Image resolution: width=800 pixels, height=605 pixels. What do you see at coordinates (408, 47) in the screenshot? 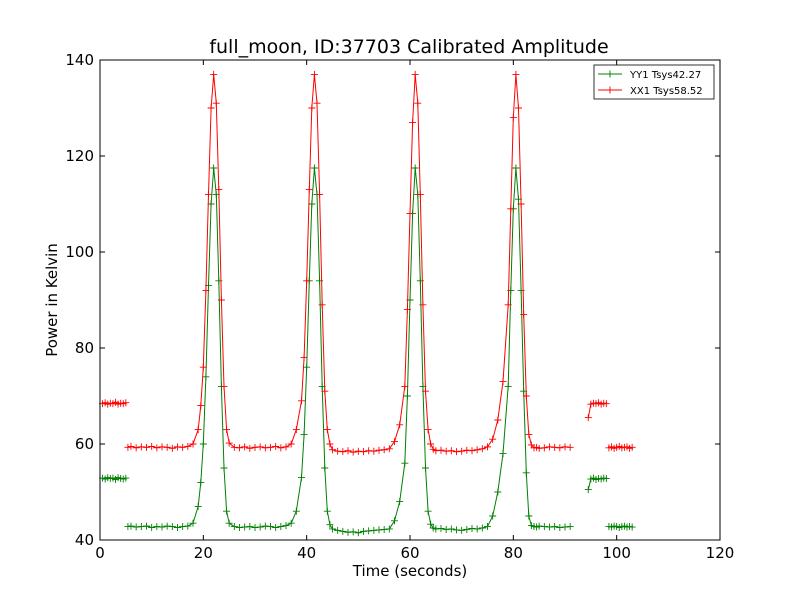
I see `chart-title: full_moon, ID:37703 Calibrated Amplitude` at bounding box center [408, 47].